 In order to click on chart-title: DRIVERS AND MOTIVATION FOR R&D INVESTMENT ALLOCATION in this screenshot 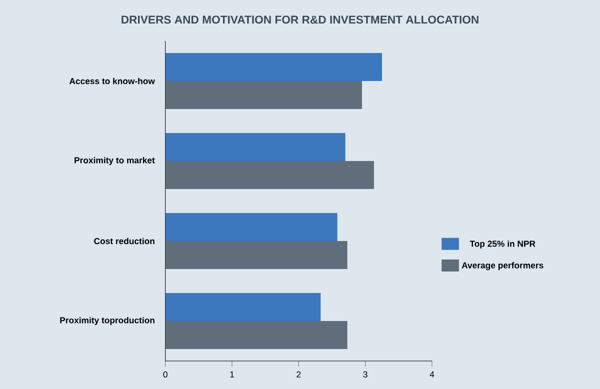, I will do `click(300, 20)`.